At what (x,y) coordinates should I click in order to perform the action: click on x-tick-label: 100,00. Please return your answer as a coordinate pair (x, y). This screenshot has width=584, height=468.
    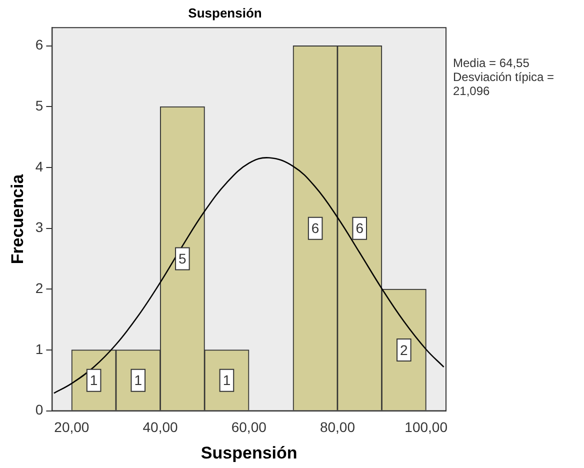
    Looking at the image, I should click on (426, 427).